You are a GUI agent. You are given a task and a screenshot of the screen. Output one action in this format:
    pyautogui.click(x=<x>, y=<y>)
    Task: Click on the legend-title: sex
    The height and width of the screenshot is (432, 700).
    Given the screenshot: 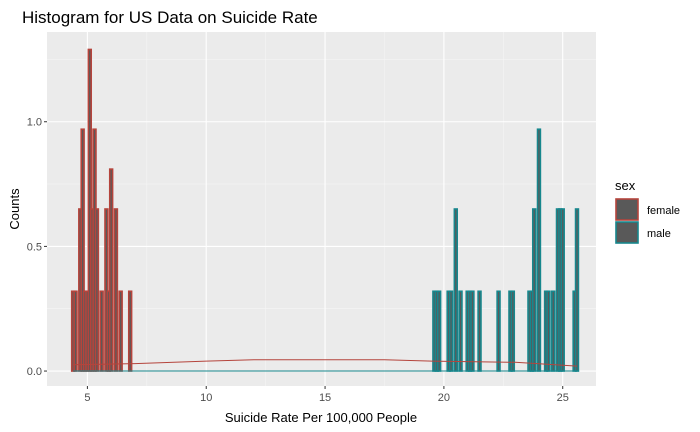 What is the action you would take?
    pyautogui.click(x=625, y=185)
    